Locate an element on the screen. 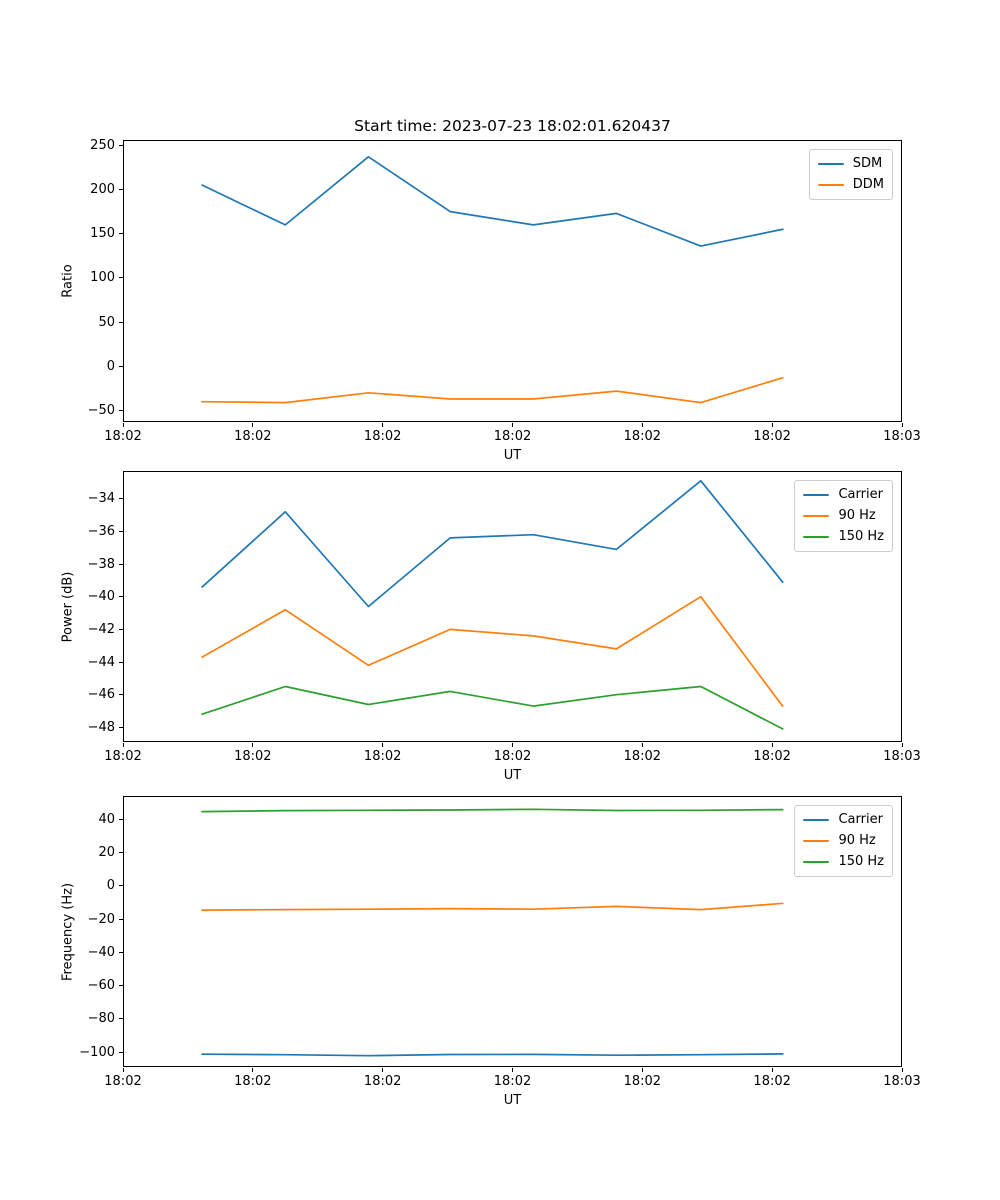 This screenshot has width=1000, height=1200. plot1-y-tick-label: 0 is located at coordinates (110, 366).